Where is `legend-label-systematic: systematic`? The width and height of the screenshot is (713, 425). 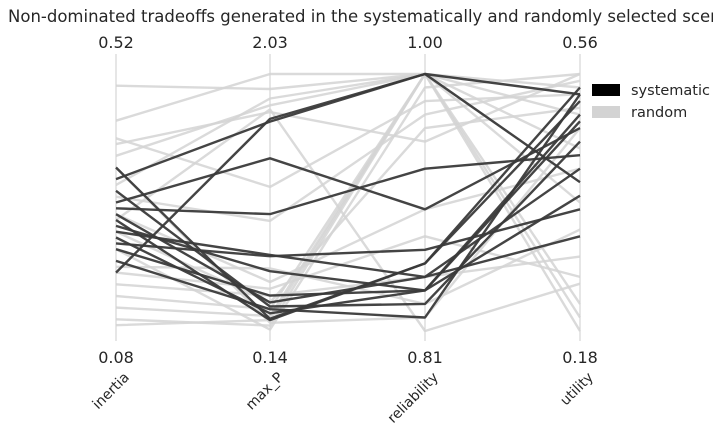 legend-label-systematic: systematic is located at coordinates (670, 91).